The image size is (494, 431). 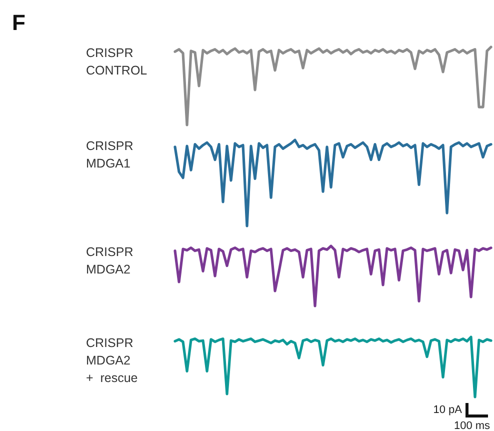 I want to click on text: CRISPR MDGA1, so click(x=110, y=154).